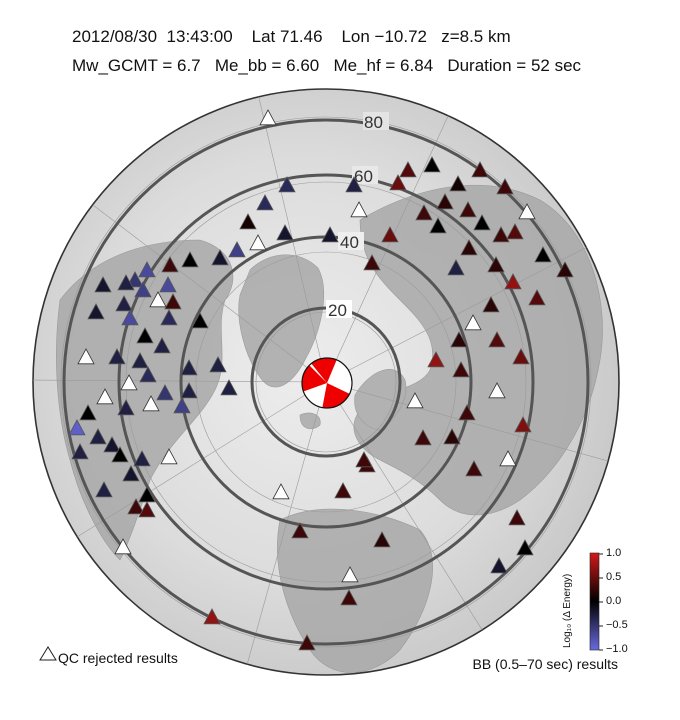 Image resolution: width=680 pixels, height=720 pixels. Describe the element at coordinates (199, 36) in the screenshot. I see `event-time: 13:43:00` at that location.